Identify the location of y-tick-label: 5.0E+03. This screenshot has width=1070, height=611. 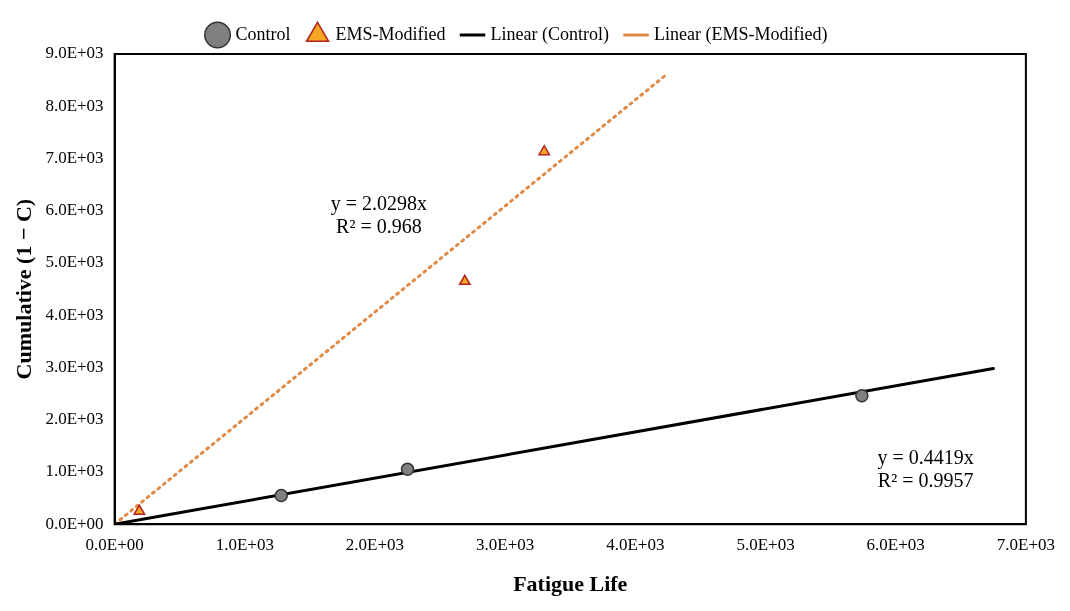
(74, 262).